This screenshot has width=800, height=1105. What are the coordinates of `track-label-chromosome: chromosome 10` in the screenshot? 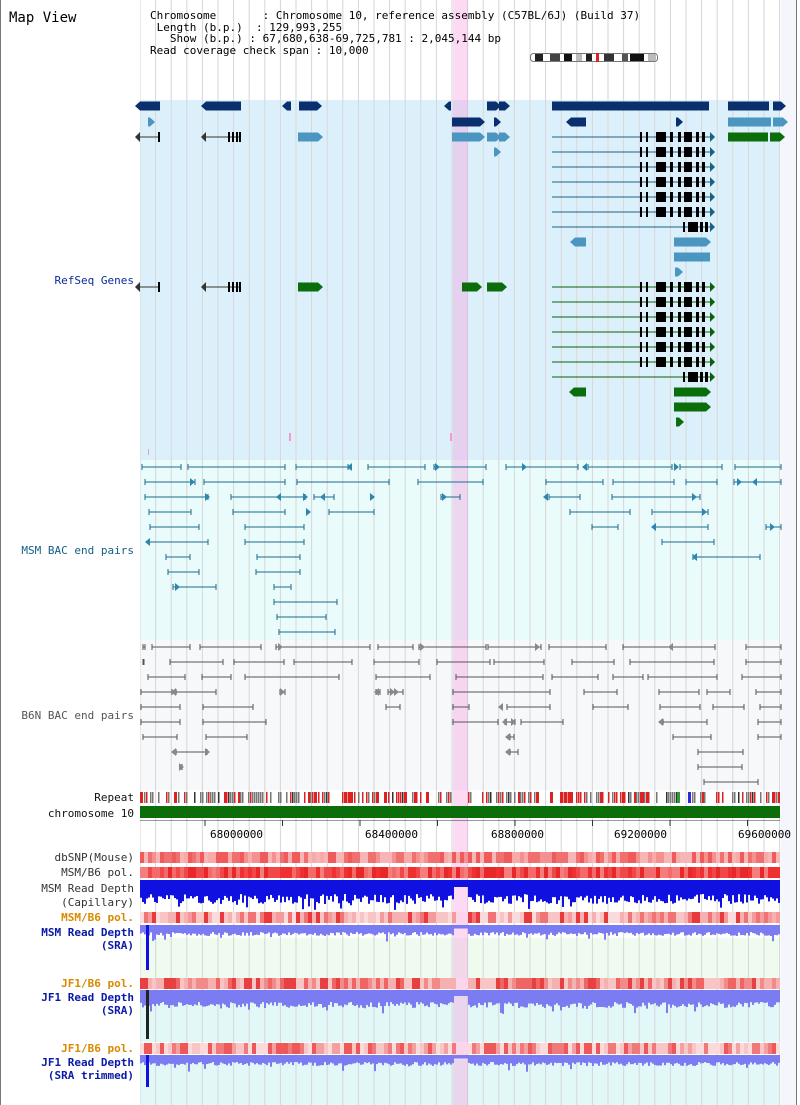 It's located at (90, 813).